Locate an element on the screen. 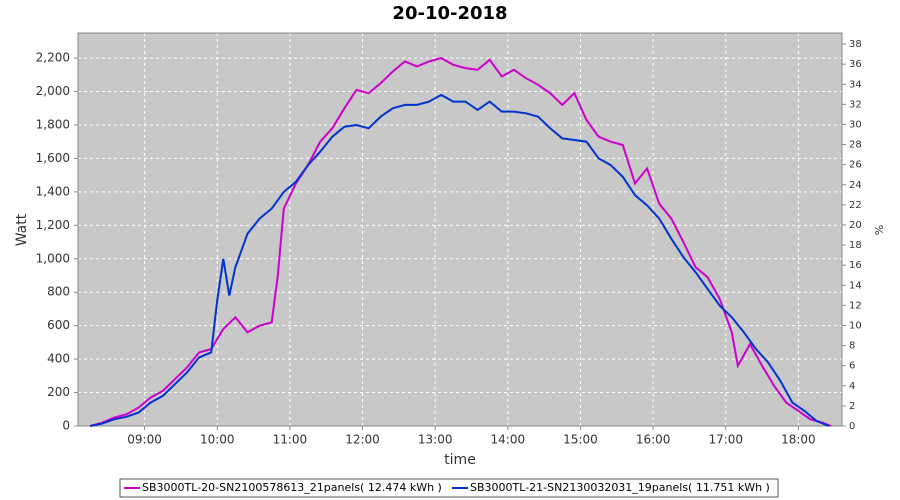 The image size is (900, 500). legend is located at coordinates (449, 488).